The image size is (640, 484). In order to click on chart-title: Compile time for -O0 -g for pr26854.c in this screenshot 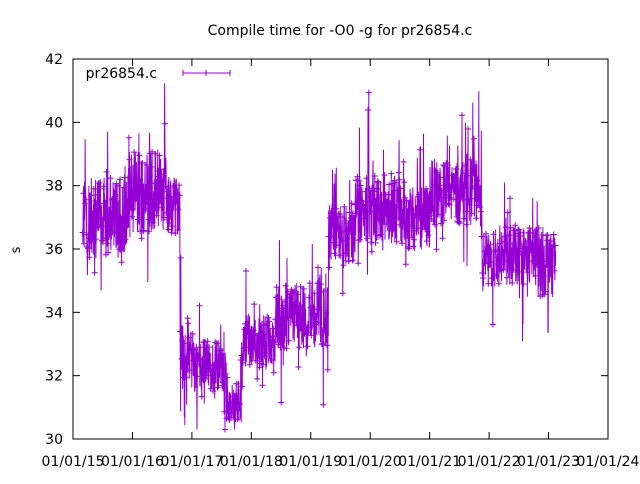, I will do `click(340, 31)`.